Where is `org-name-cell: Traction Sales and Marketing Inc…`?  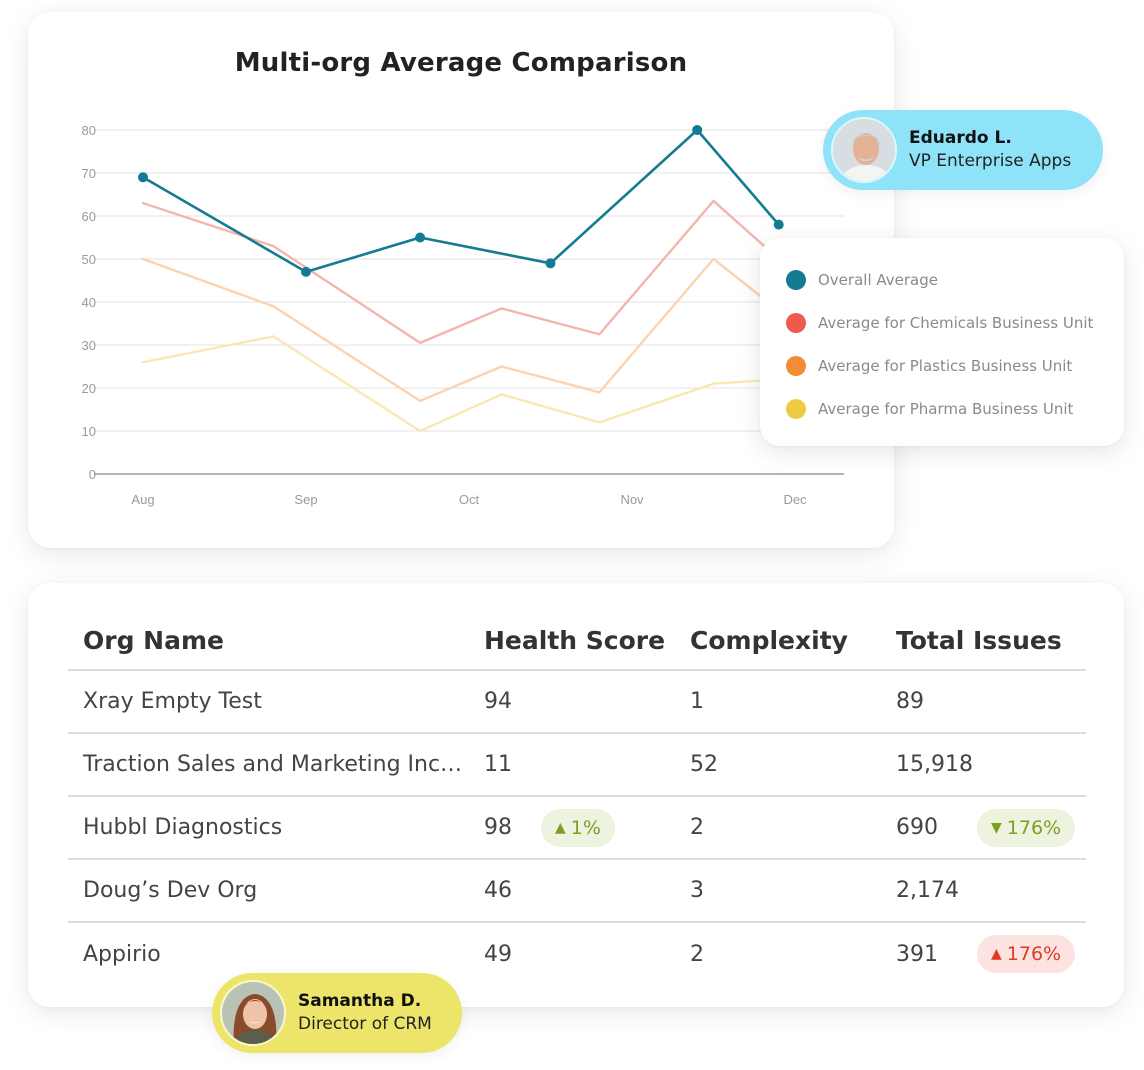 org-name-cell: Traction Sales and Marketing Inc… is located at coordinates (273, 764).